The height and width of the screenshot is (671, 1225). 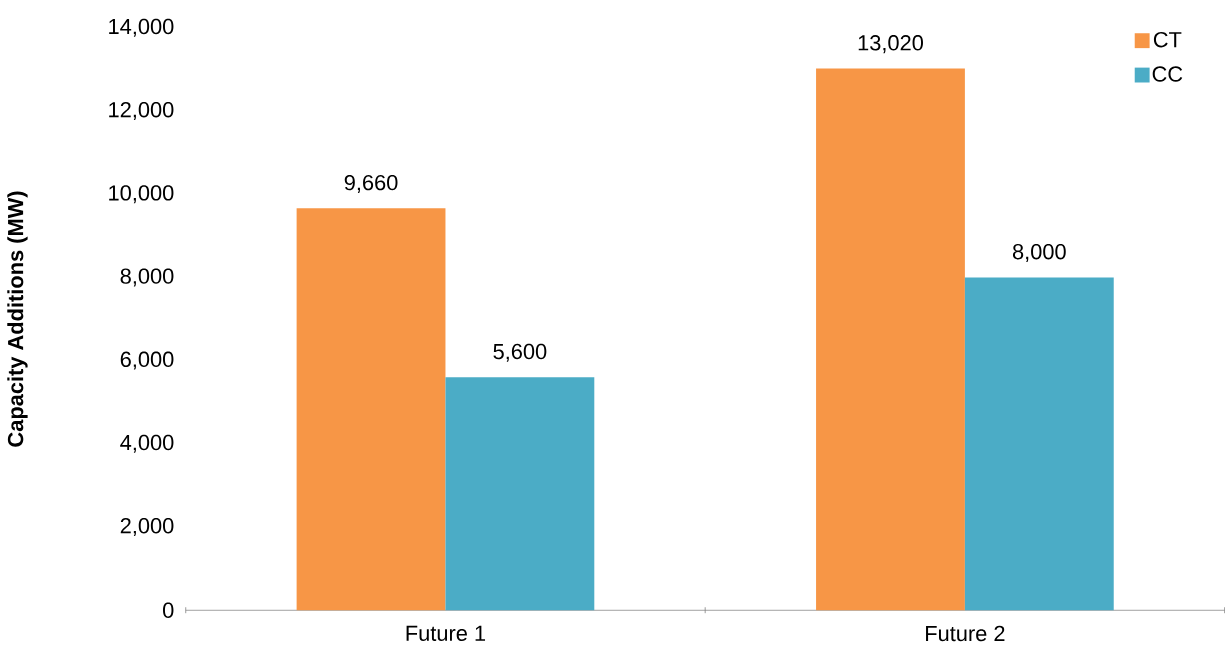 What do you see at coordinates (1039, 253) in the screenshot?
I see `data-label: 8,000` at bounding box center [1039, 253].